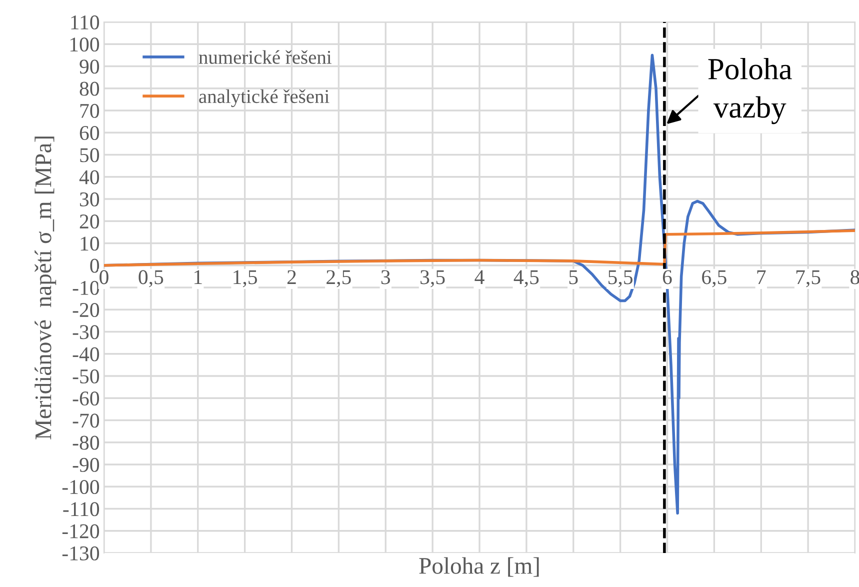 The image size is (859, 587). I want to click on y-tick-label: -70, so click(86, 421).